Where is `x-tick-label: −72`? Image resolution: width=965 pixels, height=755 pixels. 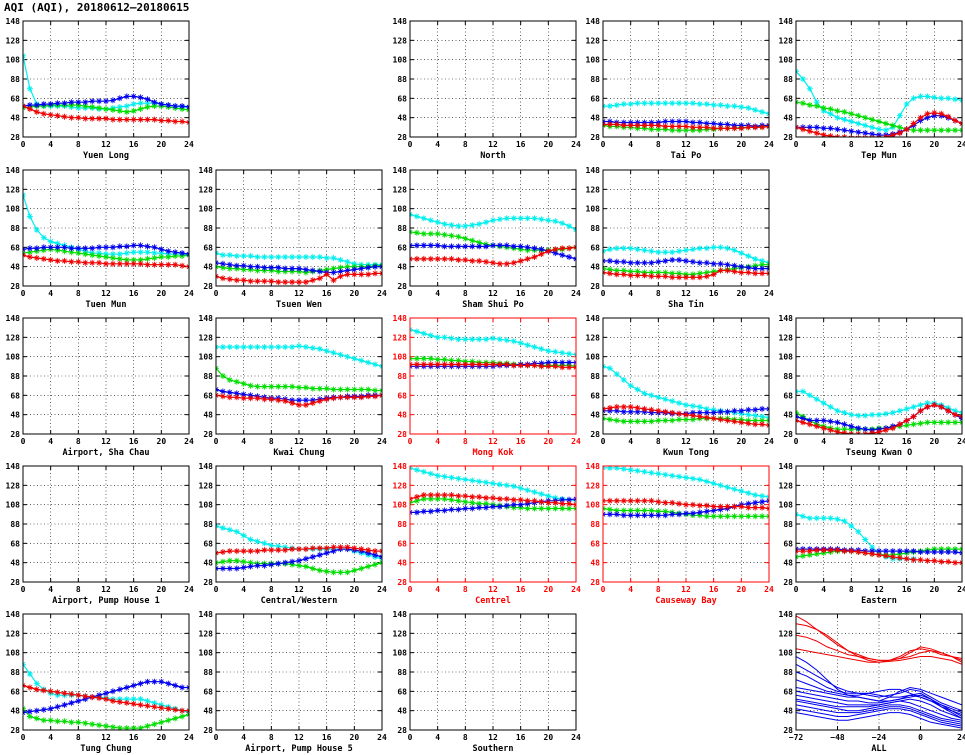 x-tick-label: −72 is located at coordinates (796, 737).